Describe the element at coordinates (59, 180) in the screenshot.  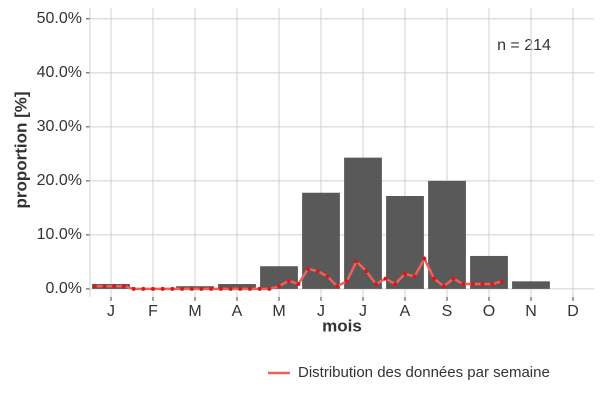
I see `y-tick-label: 20.0%` at that location.